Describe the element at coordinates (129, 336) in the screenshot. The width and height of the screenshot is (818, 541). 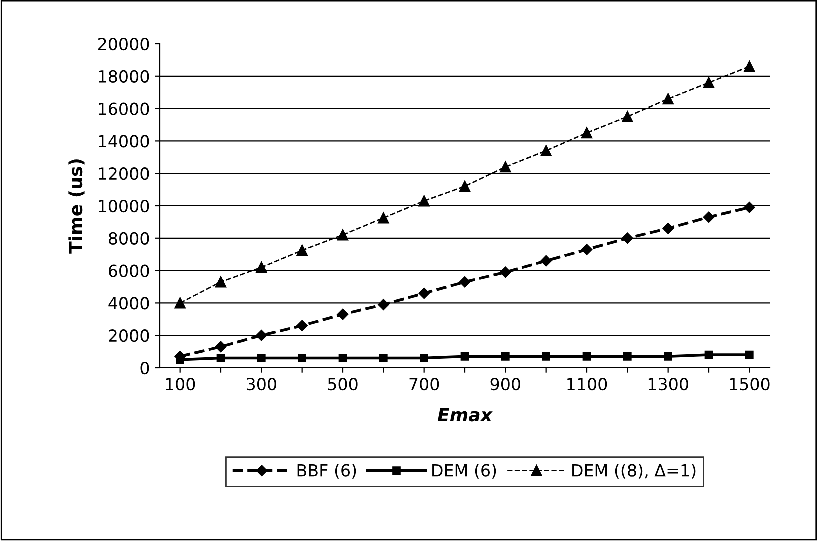
I see `y-tick-label: 2000` at that location.